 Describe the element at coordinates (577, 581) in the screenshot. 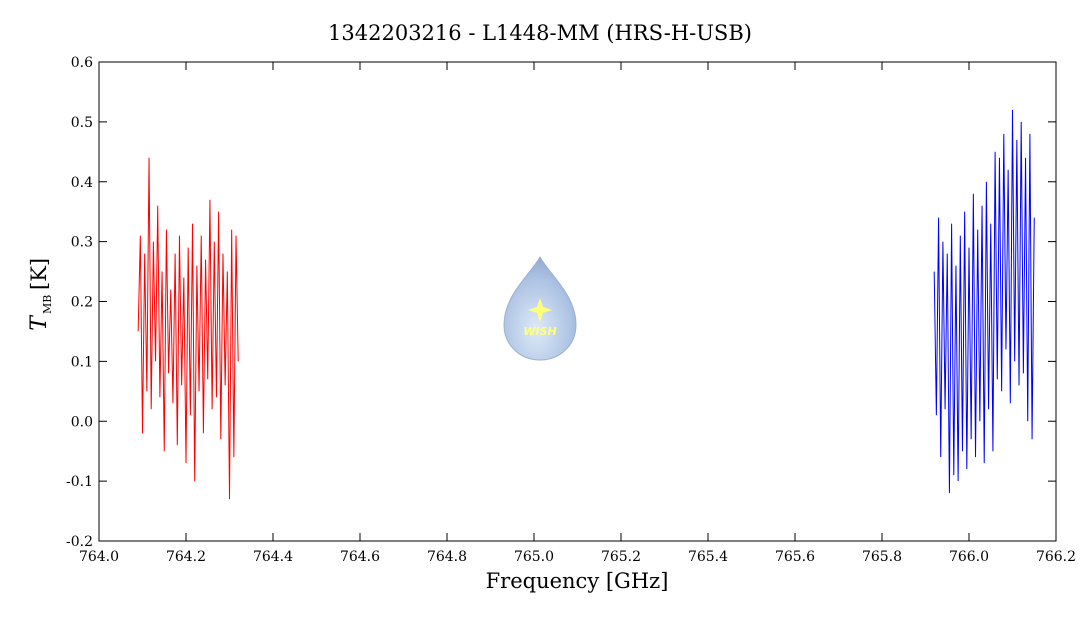

I see `x-axis-label: Frequency [GHz]` at that location.